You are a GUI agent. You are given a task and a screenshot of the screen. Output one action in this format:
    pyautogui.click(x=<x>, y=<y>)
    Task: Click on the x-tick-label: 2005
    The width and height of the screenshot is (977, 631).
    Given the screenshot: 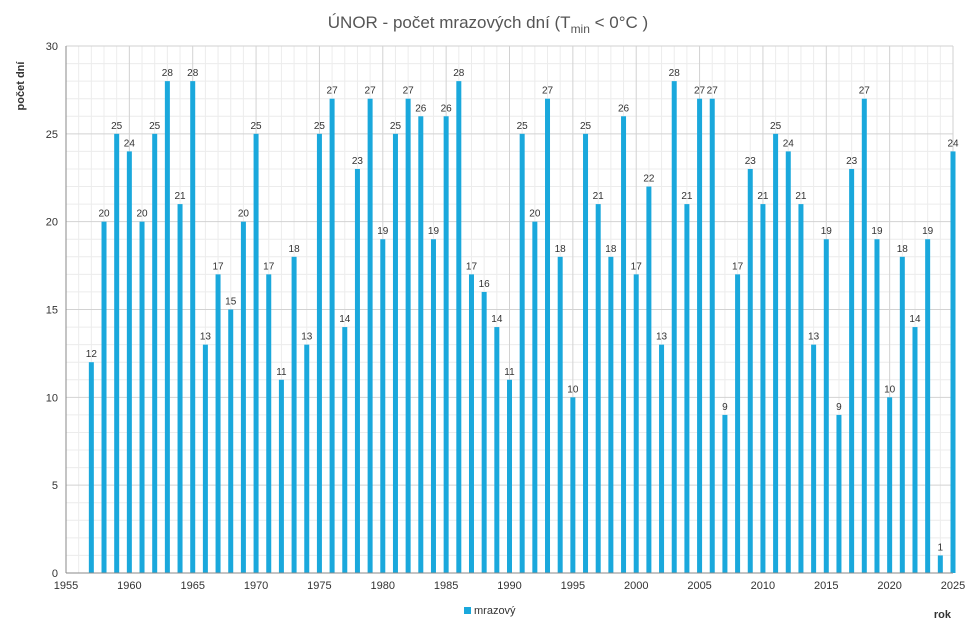 What is the action you would take?
    pyautogui.click(x=699, y=586)
    